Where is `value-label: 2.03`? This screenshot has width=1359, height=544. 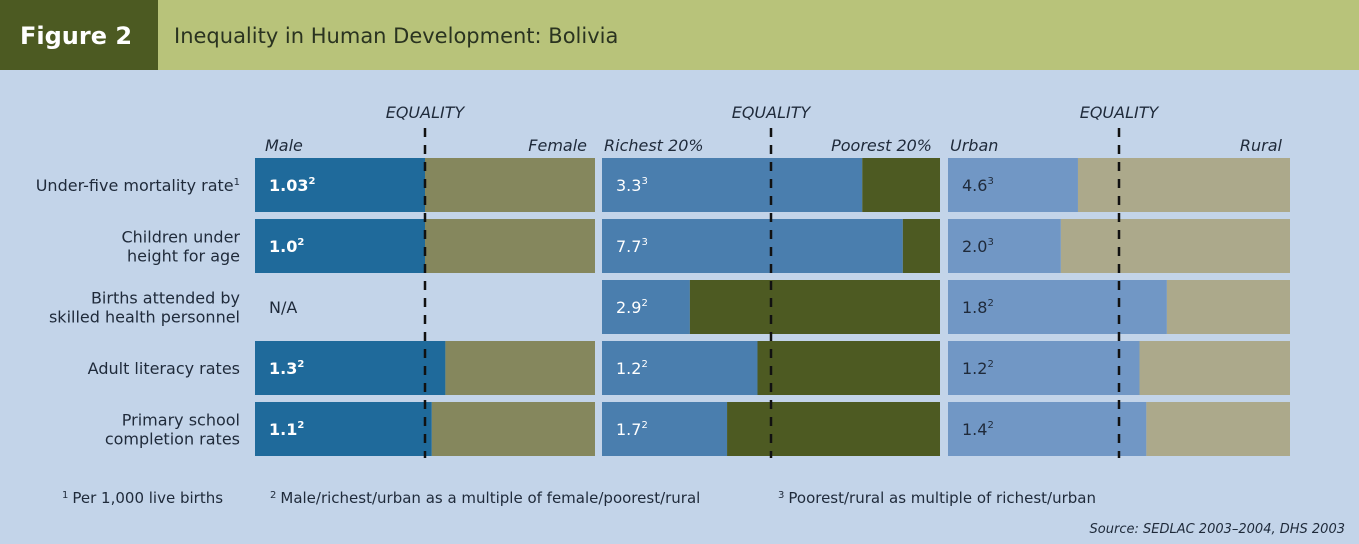
value-label: 2.03 is located at coordinates (978, 246).